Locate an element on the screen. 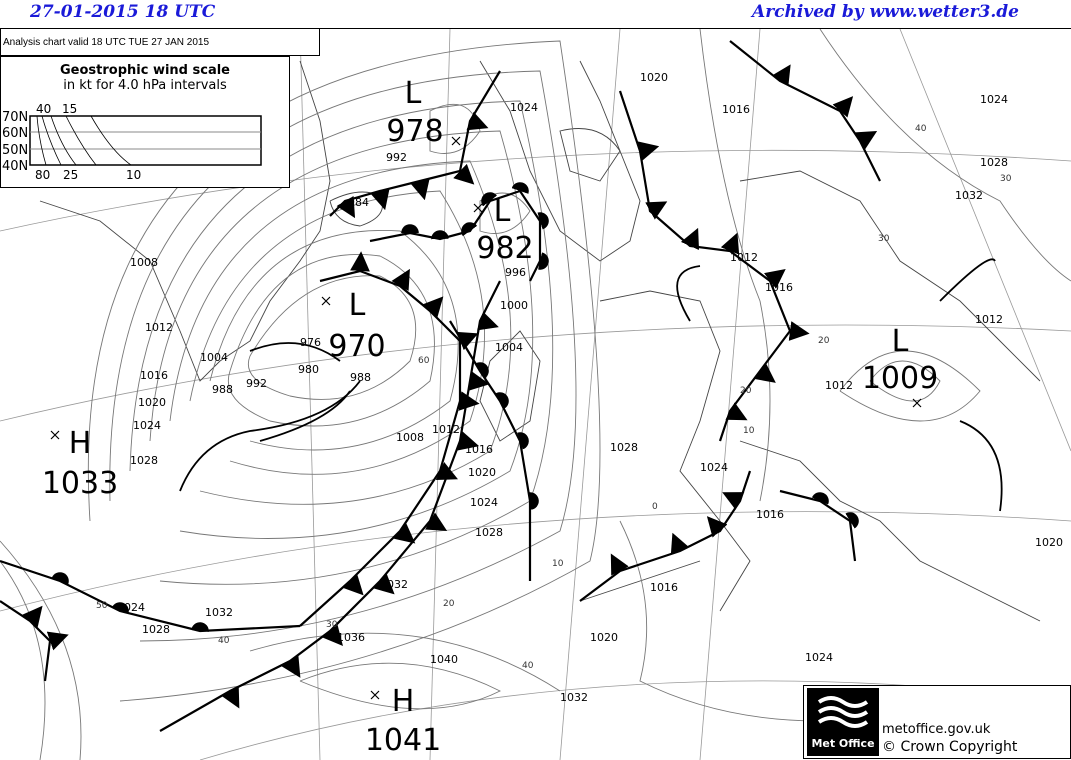 The height and width of the screenshot is (760, 1071). isobar-label: 992 is located at coordinates (396, 157).